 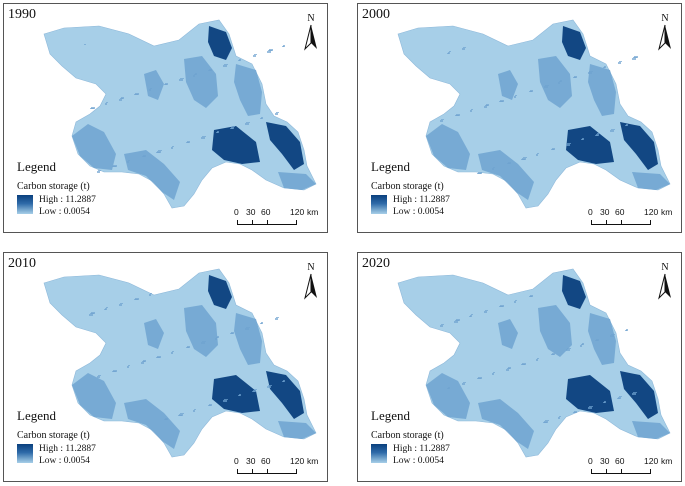 What do you see at coordinates (311, 18) in the screenshot?
I see `north-label: N` at bounding box center [311, 18].